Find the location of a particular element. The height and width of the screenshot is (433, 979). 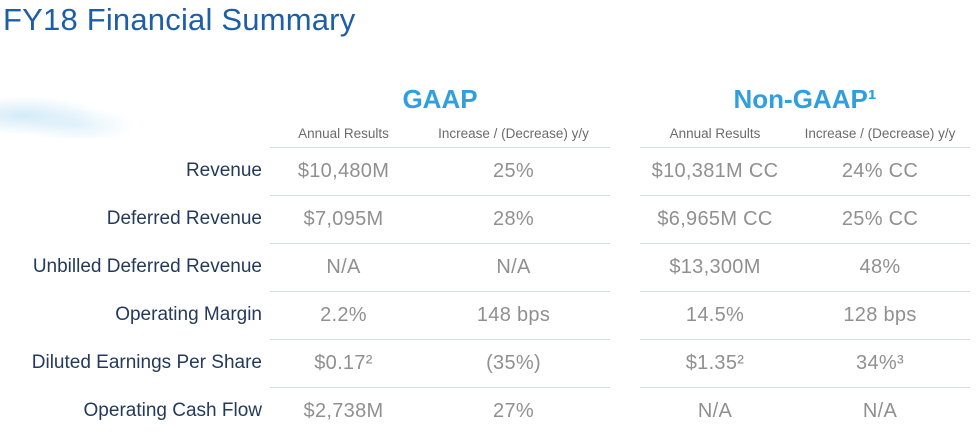

gaap-change-value: 25% is located at coordinates (513, 171).